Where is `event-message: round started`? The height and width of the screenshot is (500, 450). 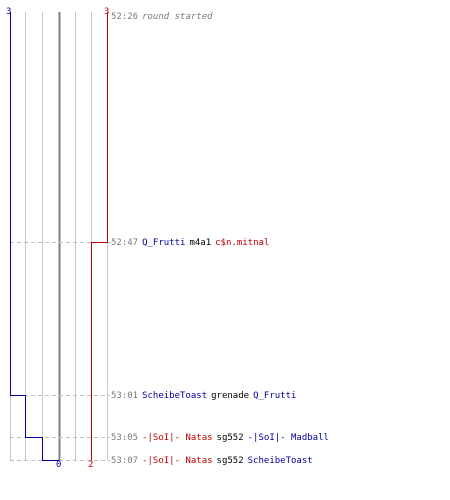 event-message: round started is located at coordinates (177, 17).